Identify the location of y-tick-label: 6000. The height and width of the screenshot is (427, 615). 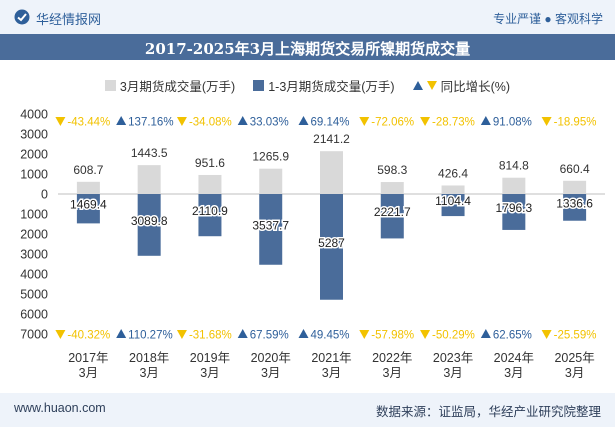
(34, 315).